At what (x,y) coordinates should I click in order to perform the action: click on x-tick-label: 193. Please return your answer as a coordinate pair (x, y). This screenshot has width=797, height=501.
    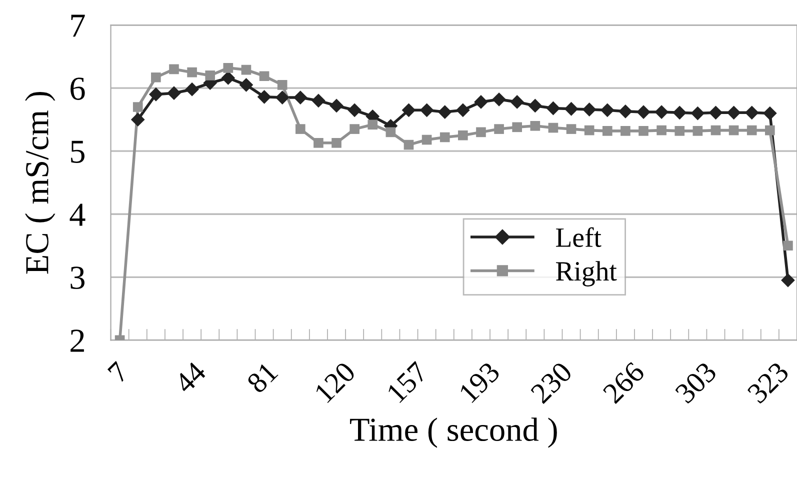
    Looking at the image, I should click on (479, 382).